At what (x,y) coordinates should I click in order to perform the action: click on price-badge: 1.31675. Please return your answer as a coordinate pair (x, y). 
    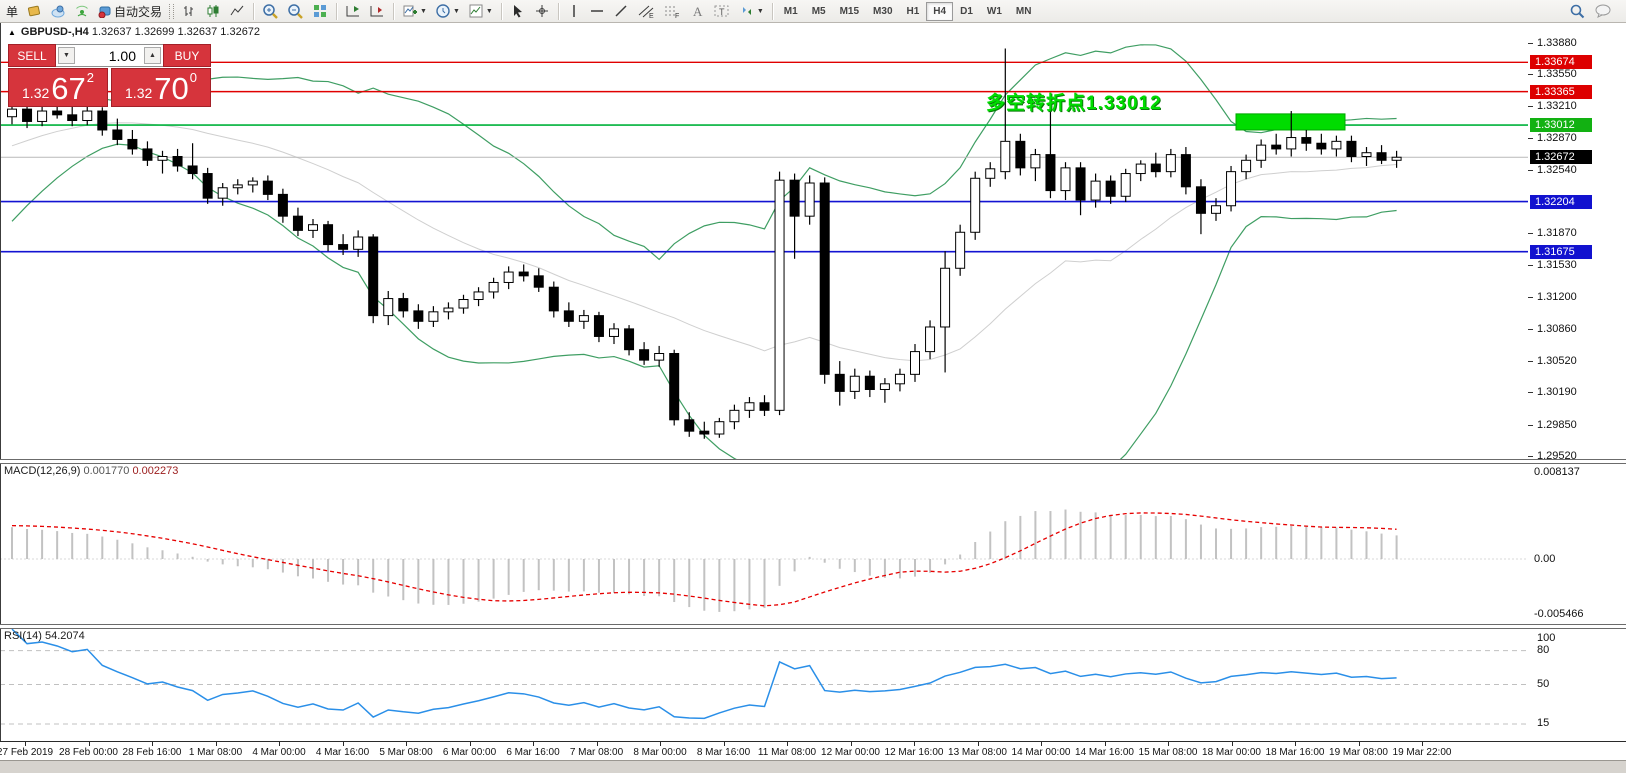
    Looking at the image, I should click on (1561, 251).